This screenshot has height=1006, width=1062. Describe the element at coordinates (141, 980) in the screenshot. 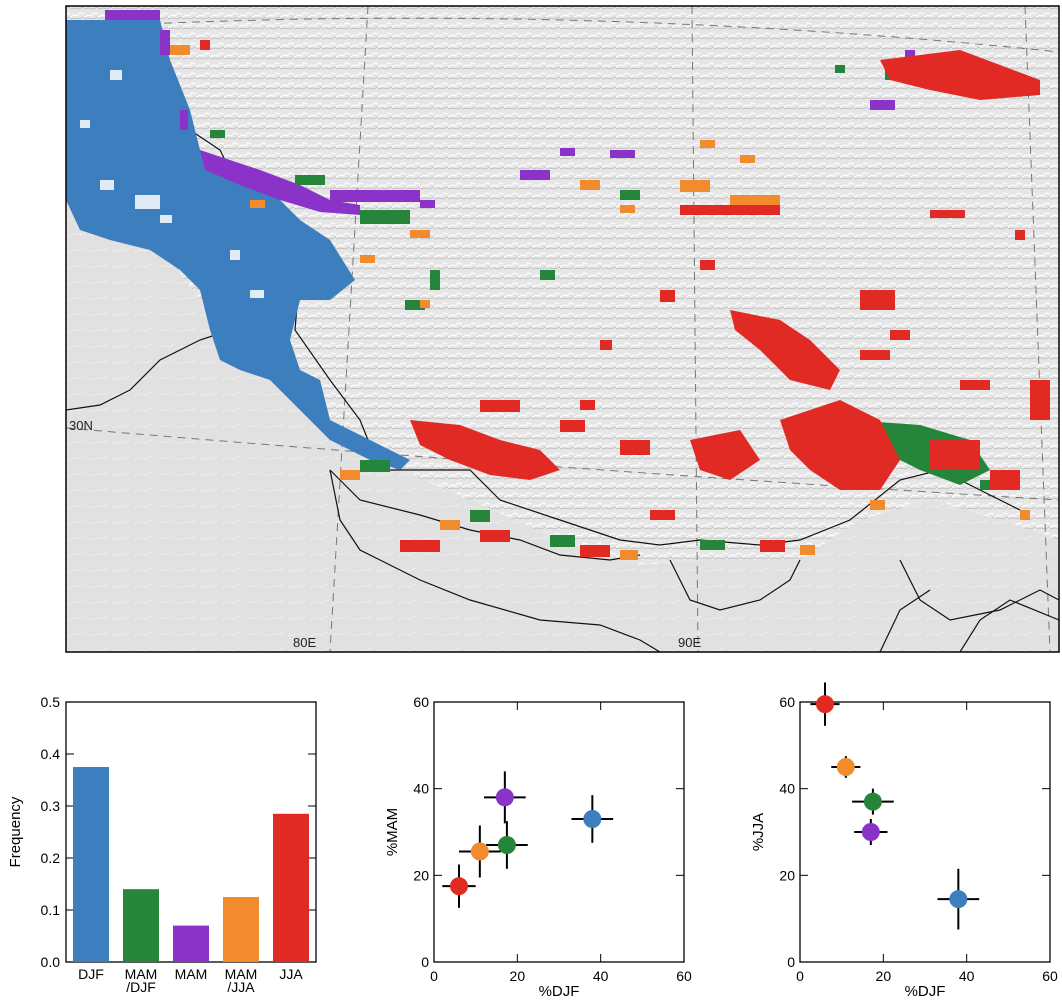

I see `bar-category-label: MAM/DJF` at that location.